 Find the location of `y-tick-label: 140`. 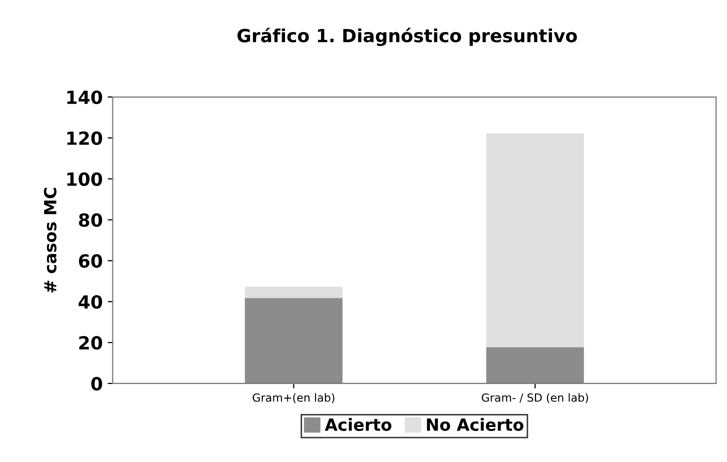

y-tick-label: 140 is located at coordinates (84, 97).